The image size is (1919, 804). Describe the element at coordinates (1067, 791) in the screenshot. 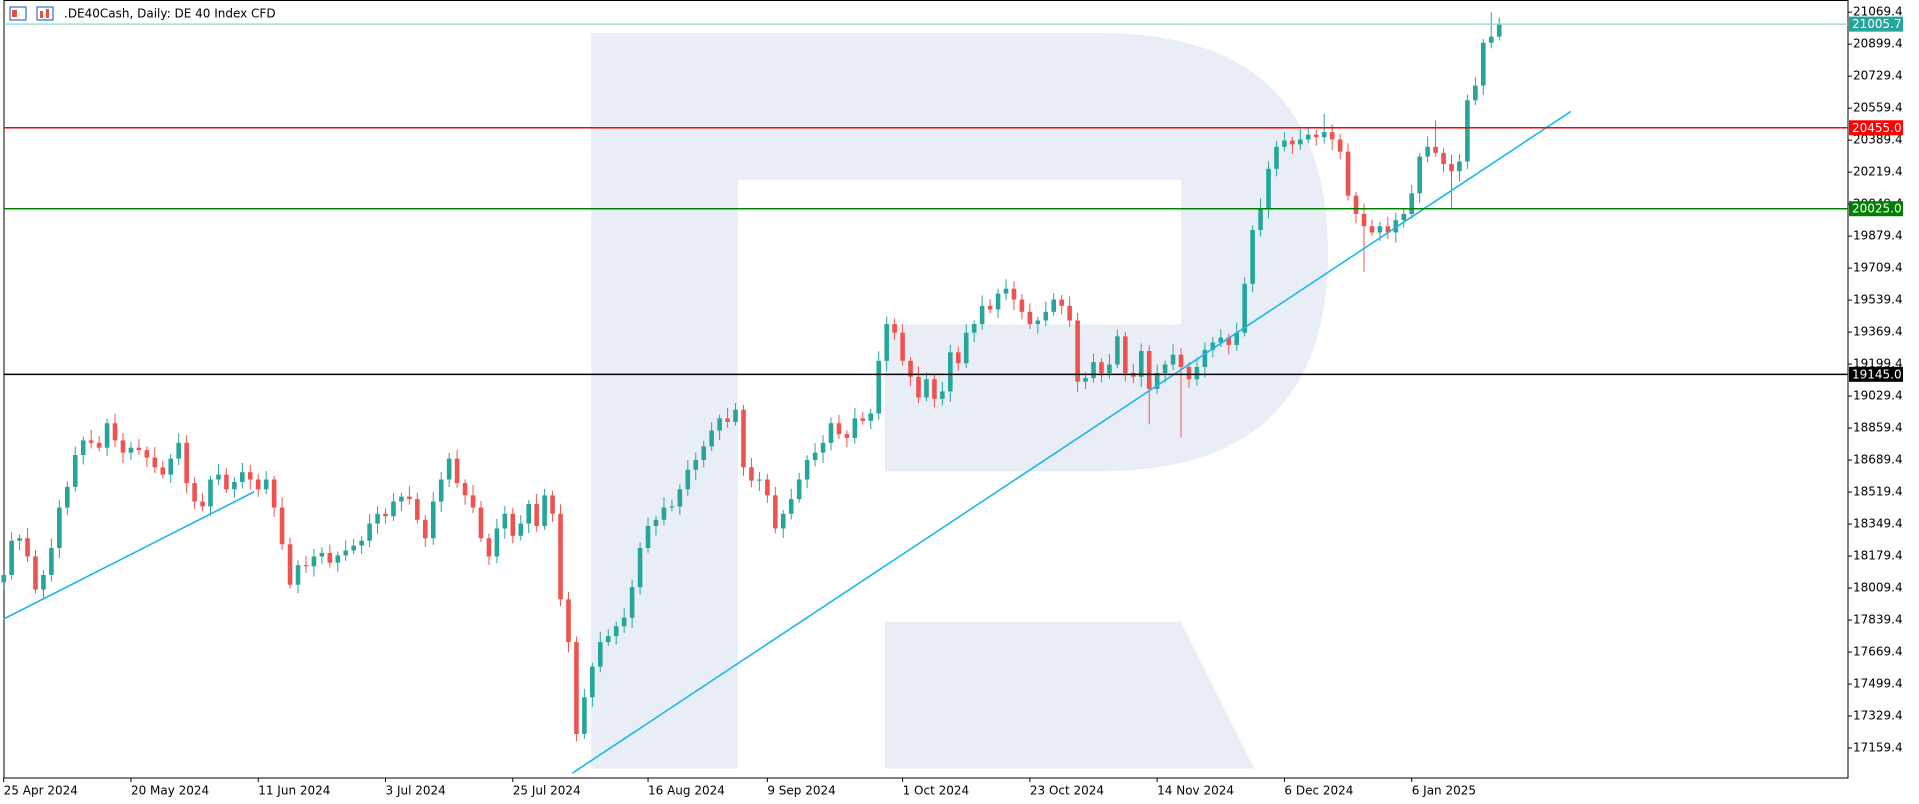

I see `x-tick-label: 23 Oct 2024` at that location.